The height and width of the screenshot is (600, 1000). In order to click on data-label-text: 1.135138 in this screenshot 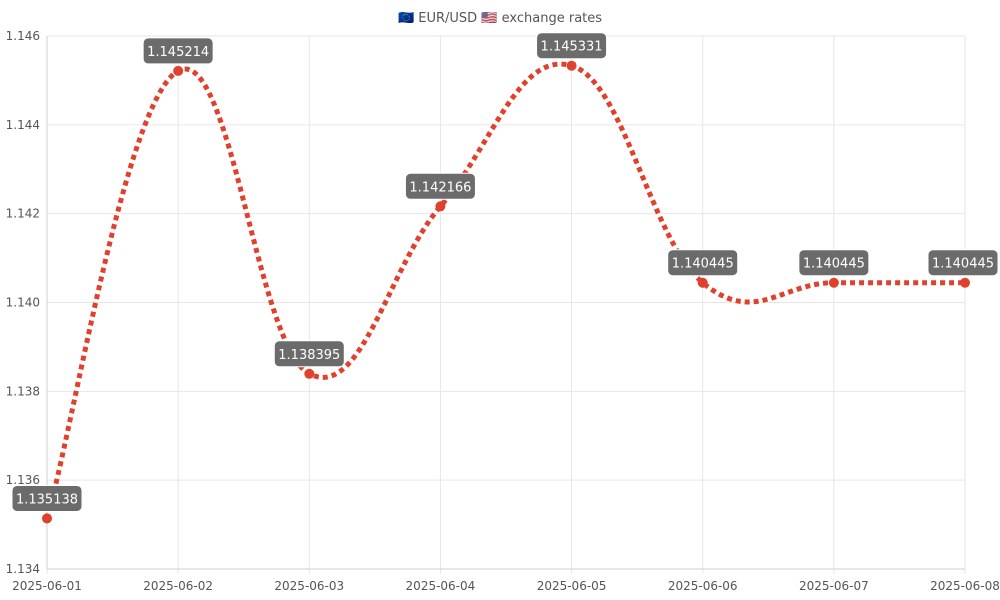, I will do `click(47, 499)`.